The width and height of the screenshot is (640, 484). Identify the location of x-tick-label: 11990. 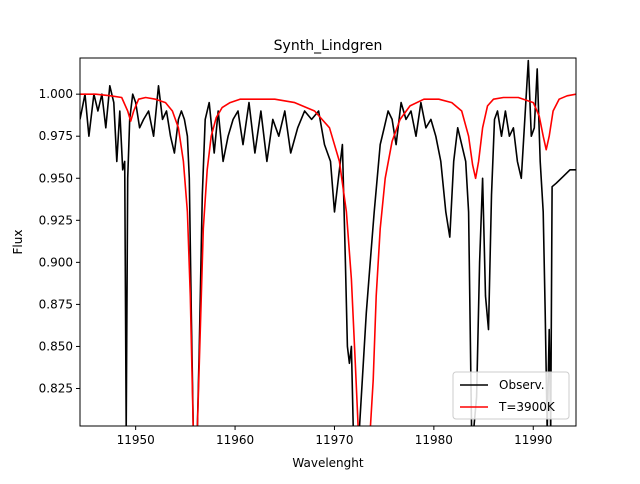
(533, 440).